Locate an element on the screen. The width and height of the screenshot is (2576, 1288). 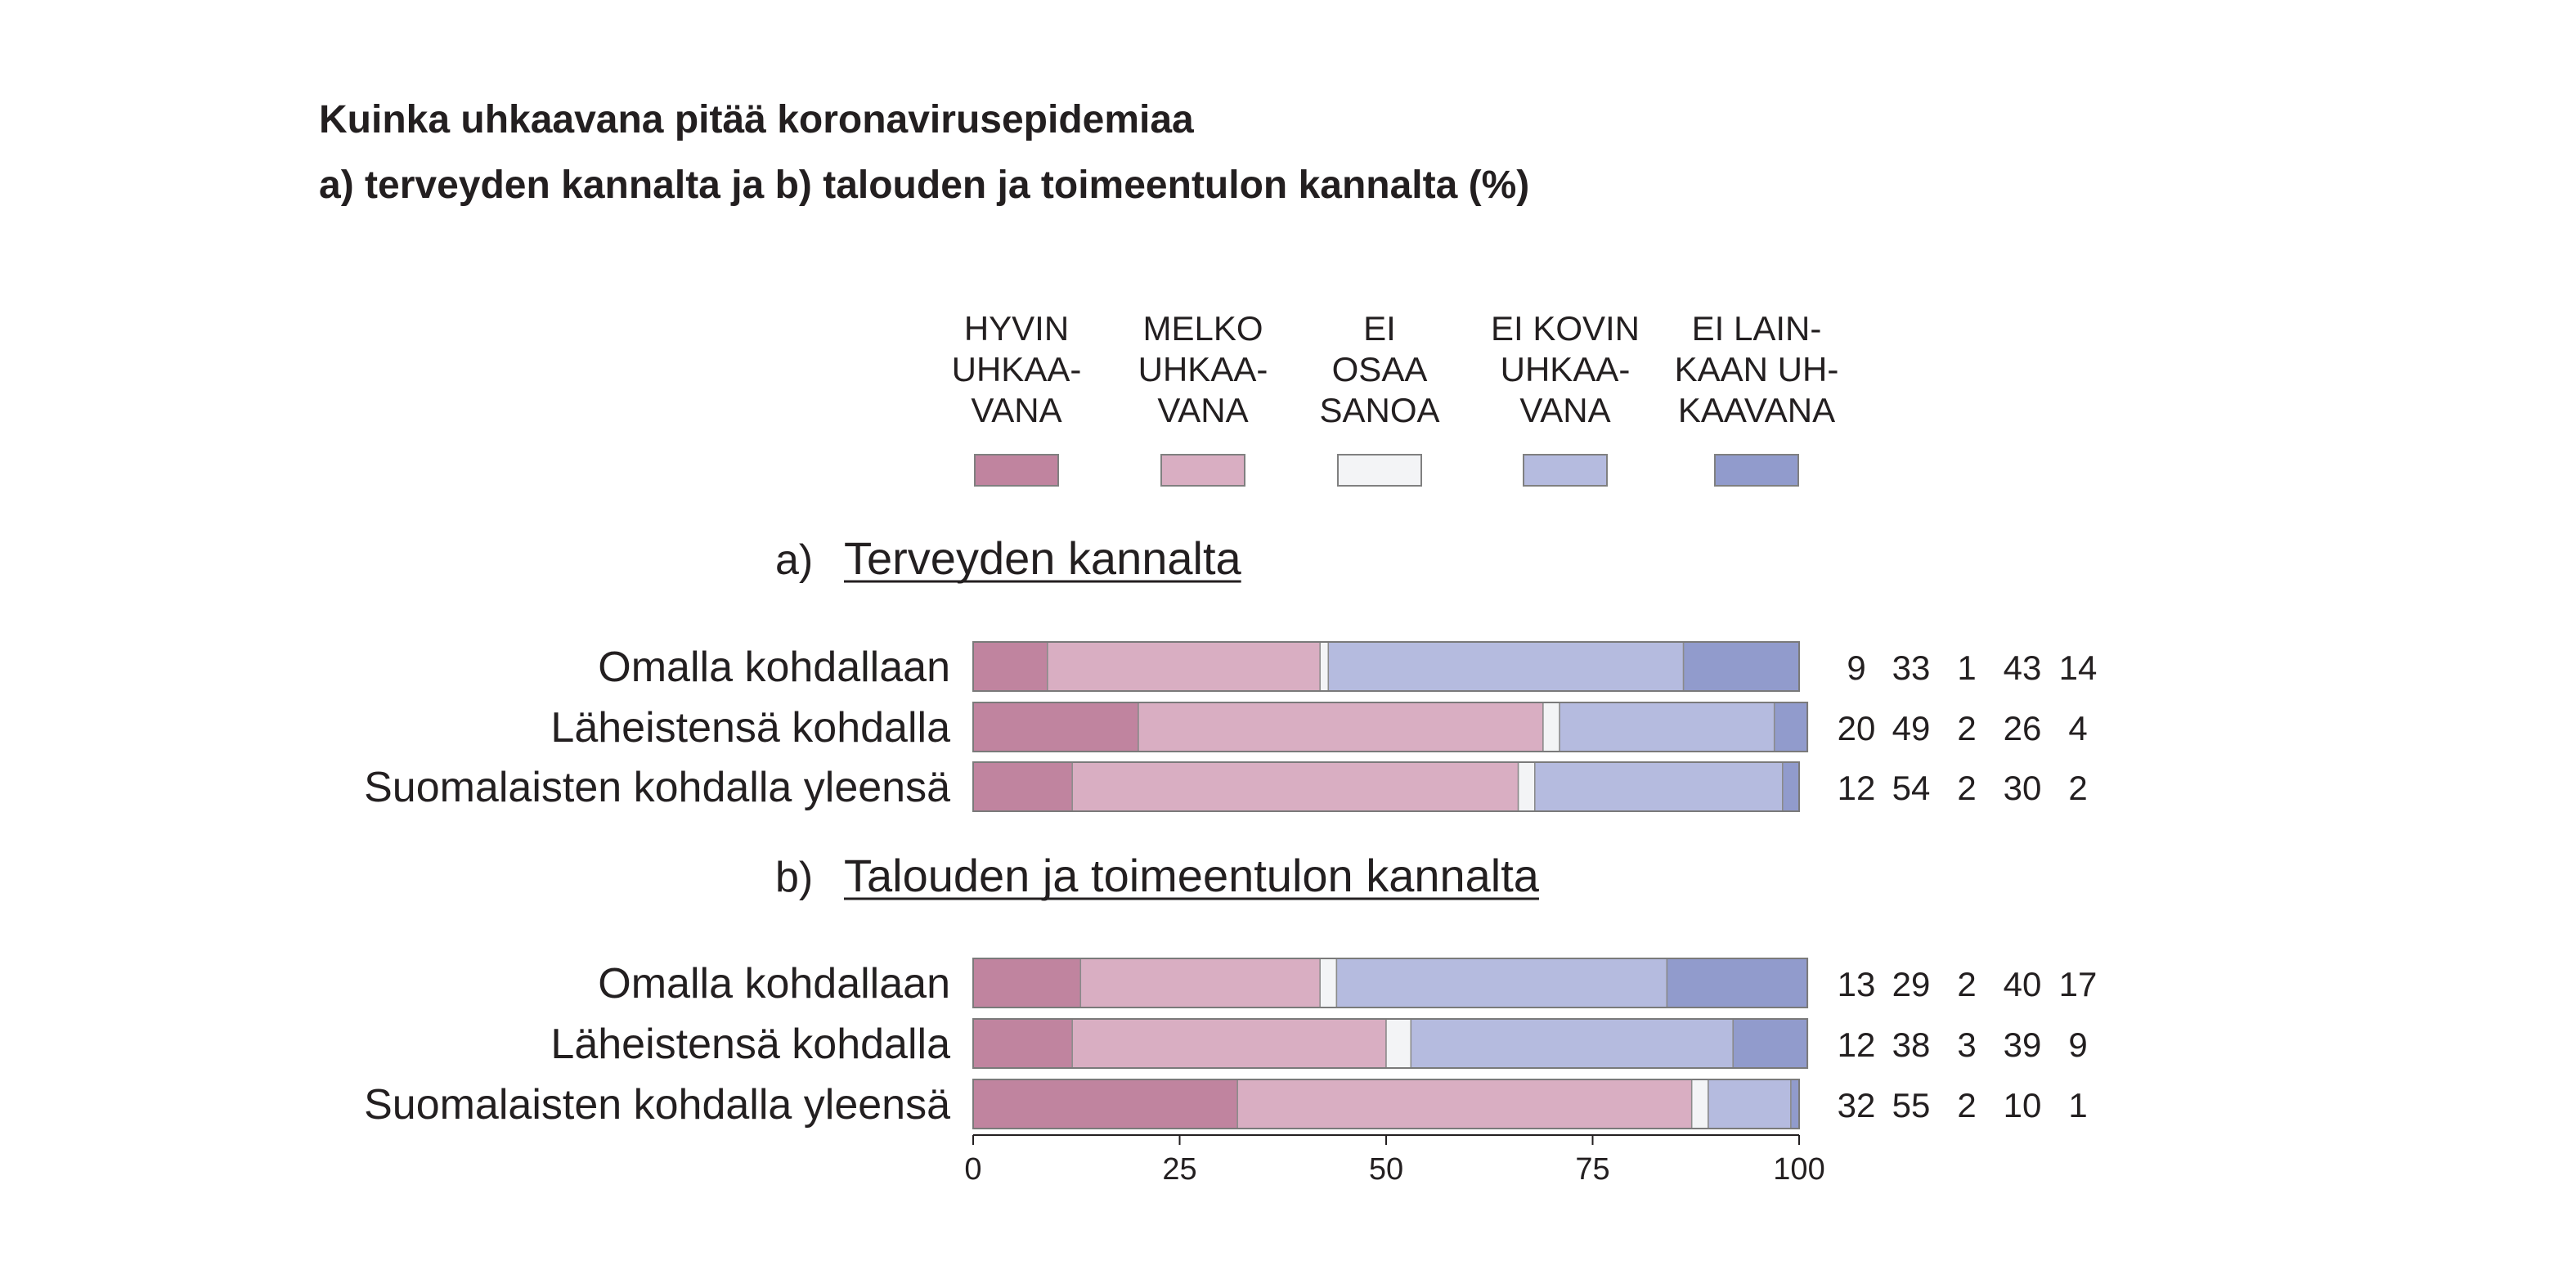
data-label: 38 is located at coordinates (1912, 1044).